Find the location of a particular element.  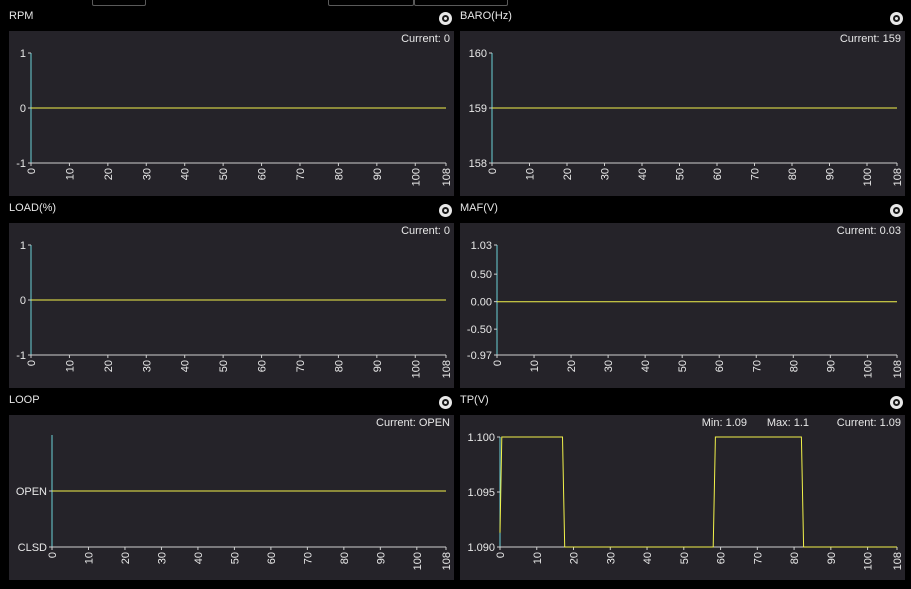

record-button-load is located at coordinates (445, 210).